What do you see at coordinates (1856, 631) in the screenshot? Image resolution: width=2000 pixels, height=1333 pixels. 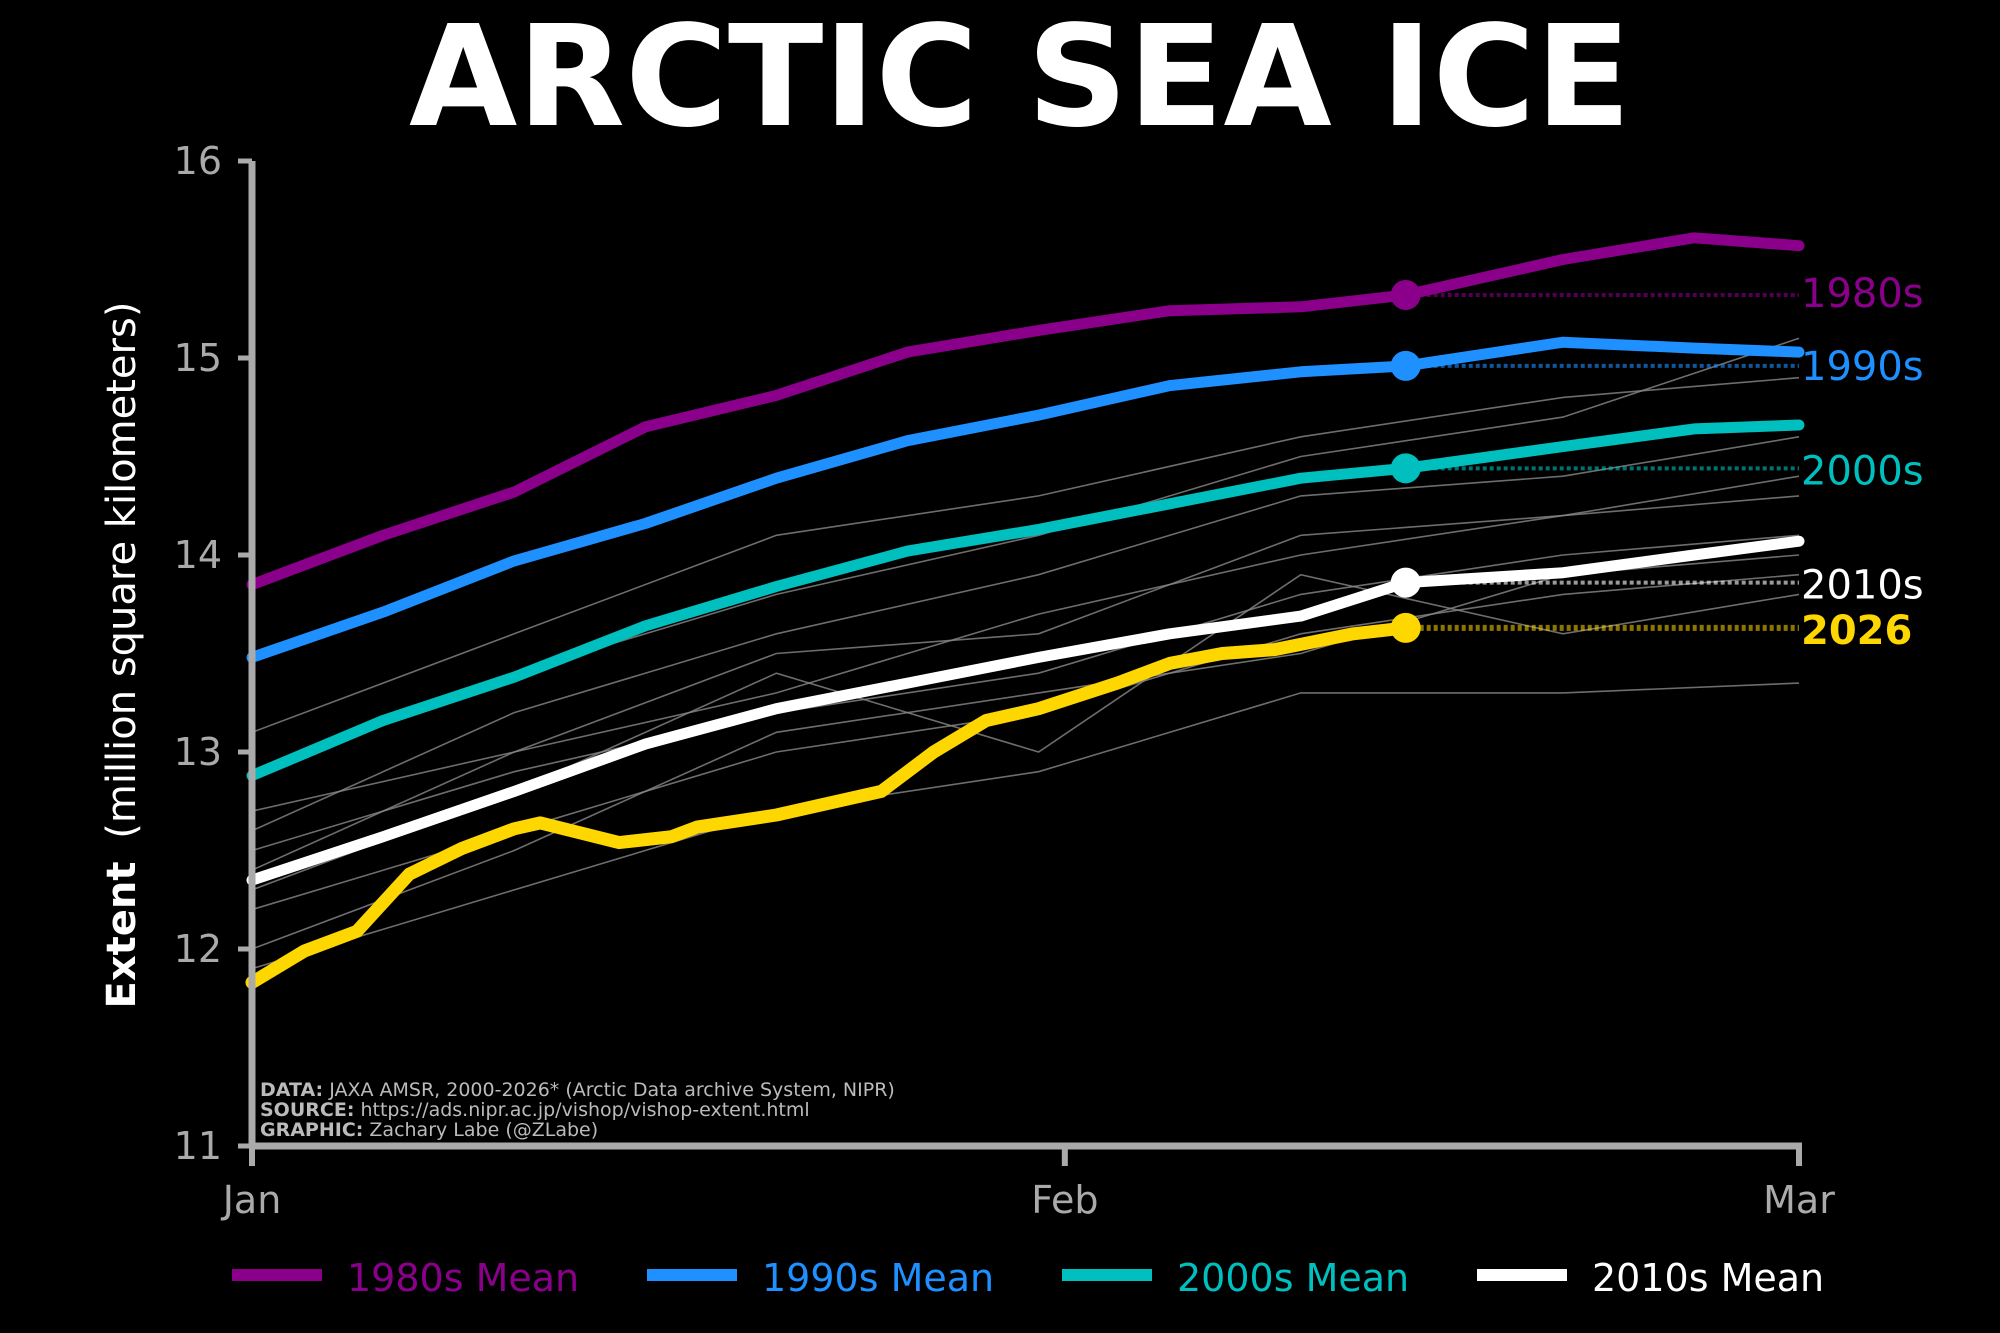 I see `series-label: 2026` at bounding box center [1856, 631].